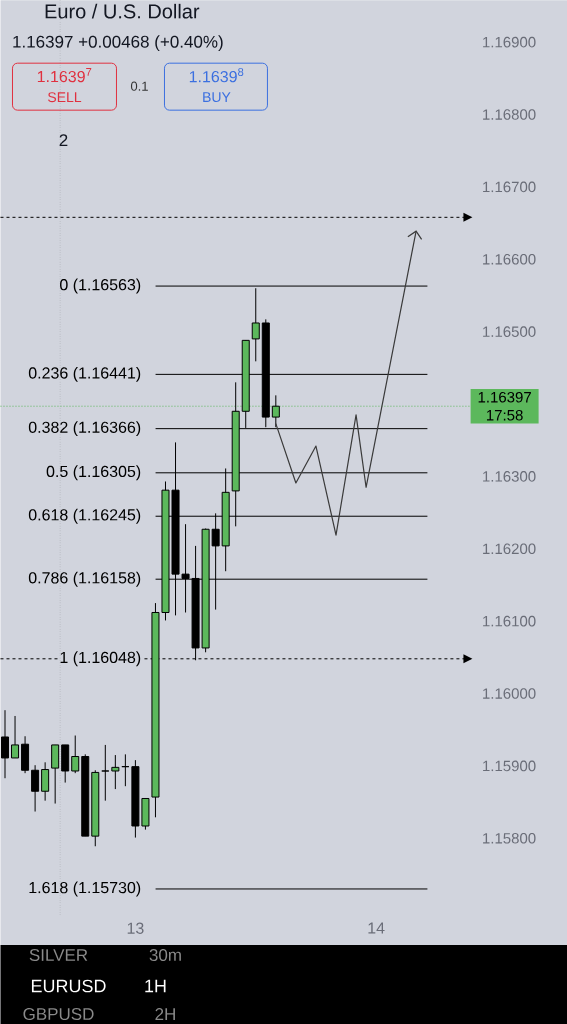 The width and height of the screenshot is (567, 1024). I want to click on annotation: BUY, so click(217, 97).